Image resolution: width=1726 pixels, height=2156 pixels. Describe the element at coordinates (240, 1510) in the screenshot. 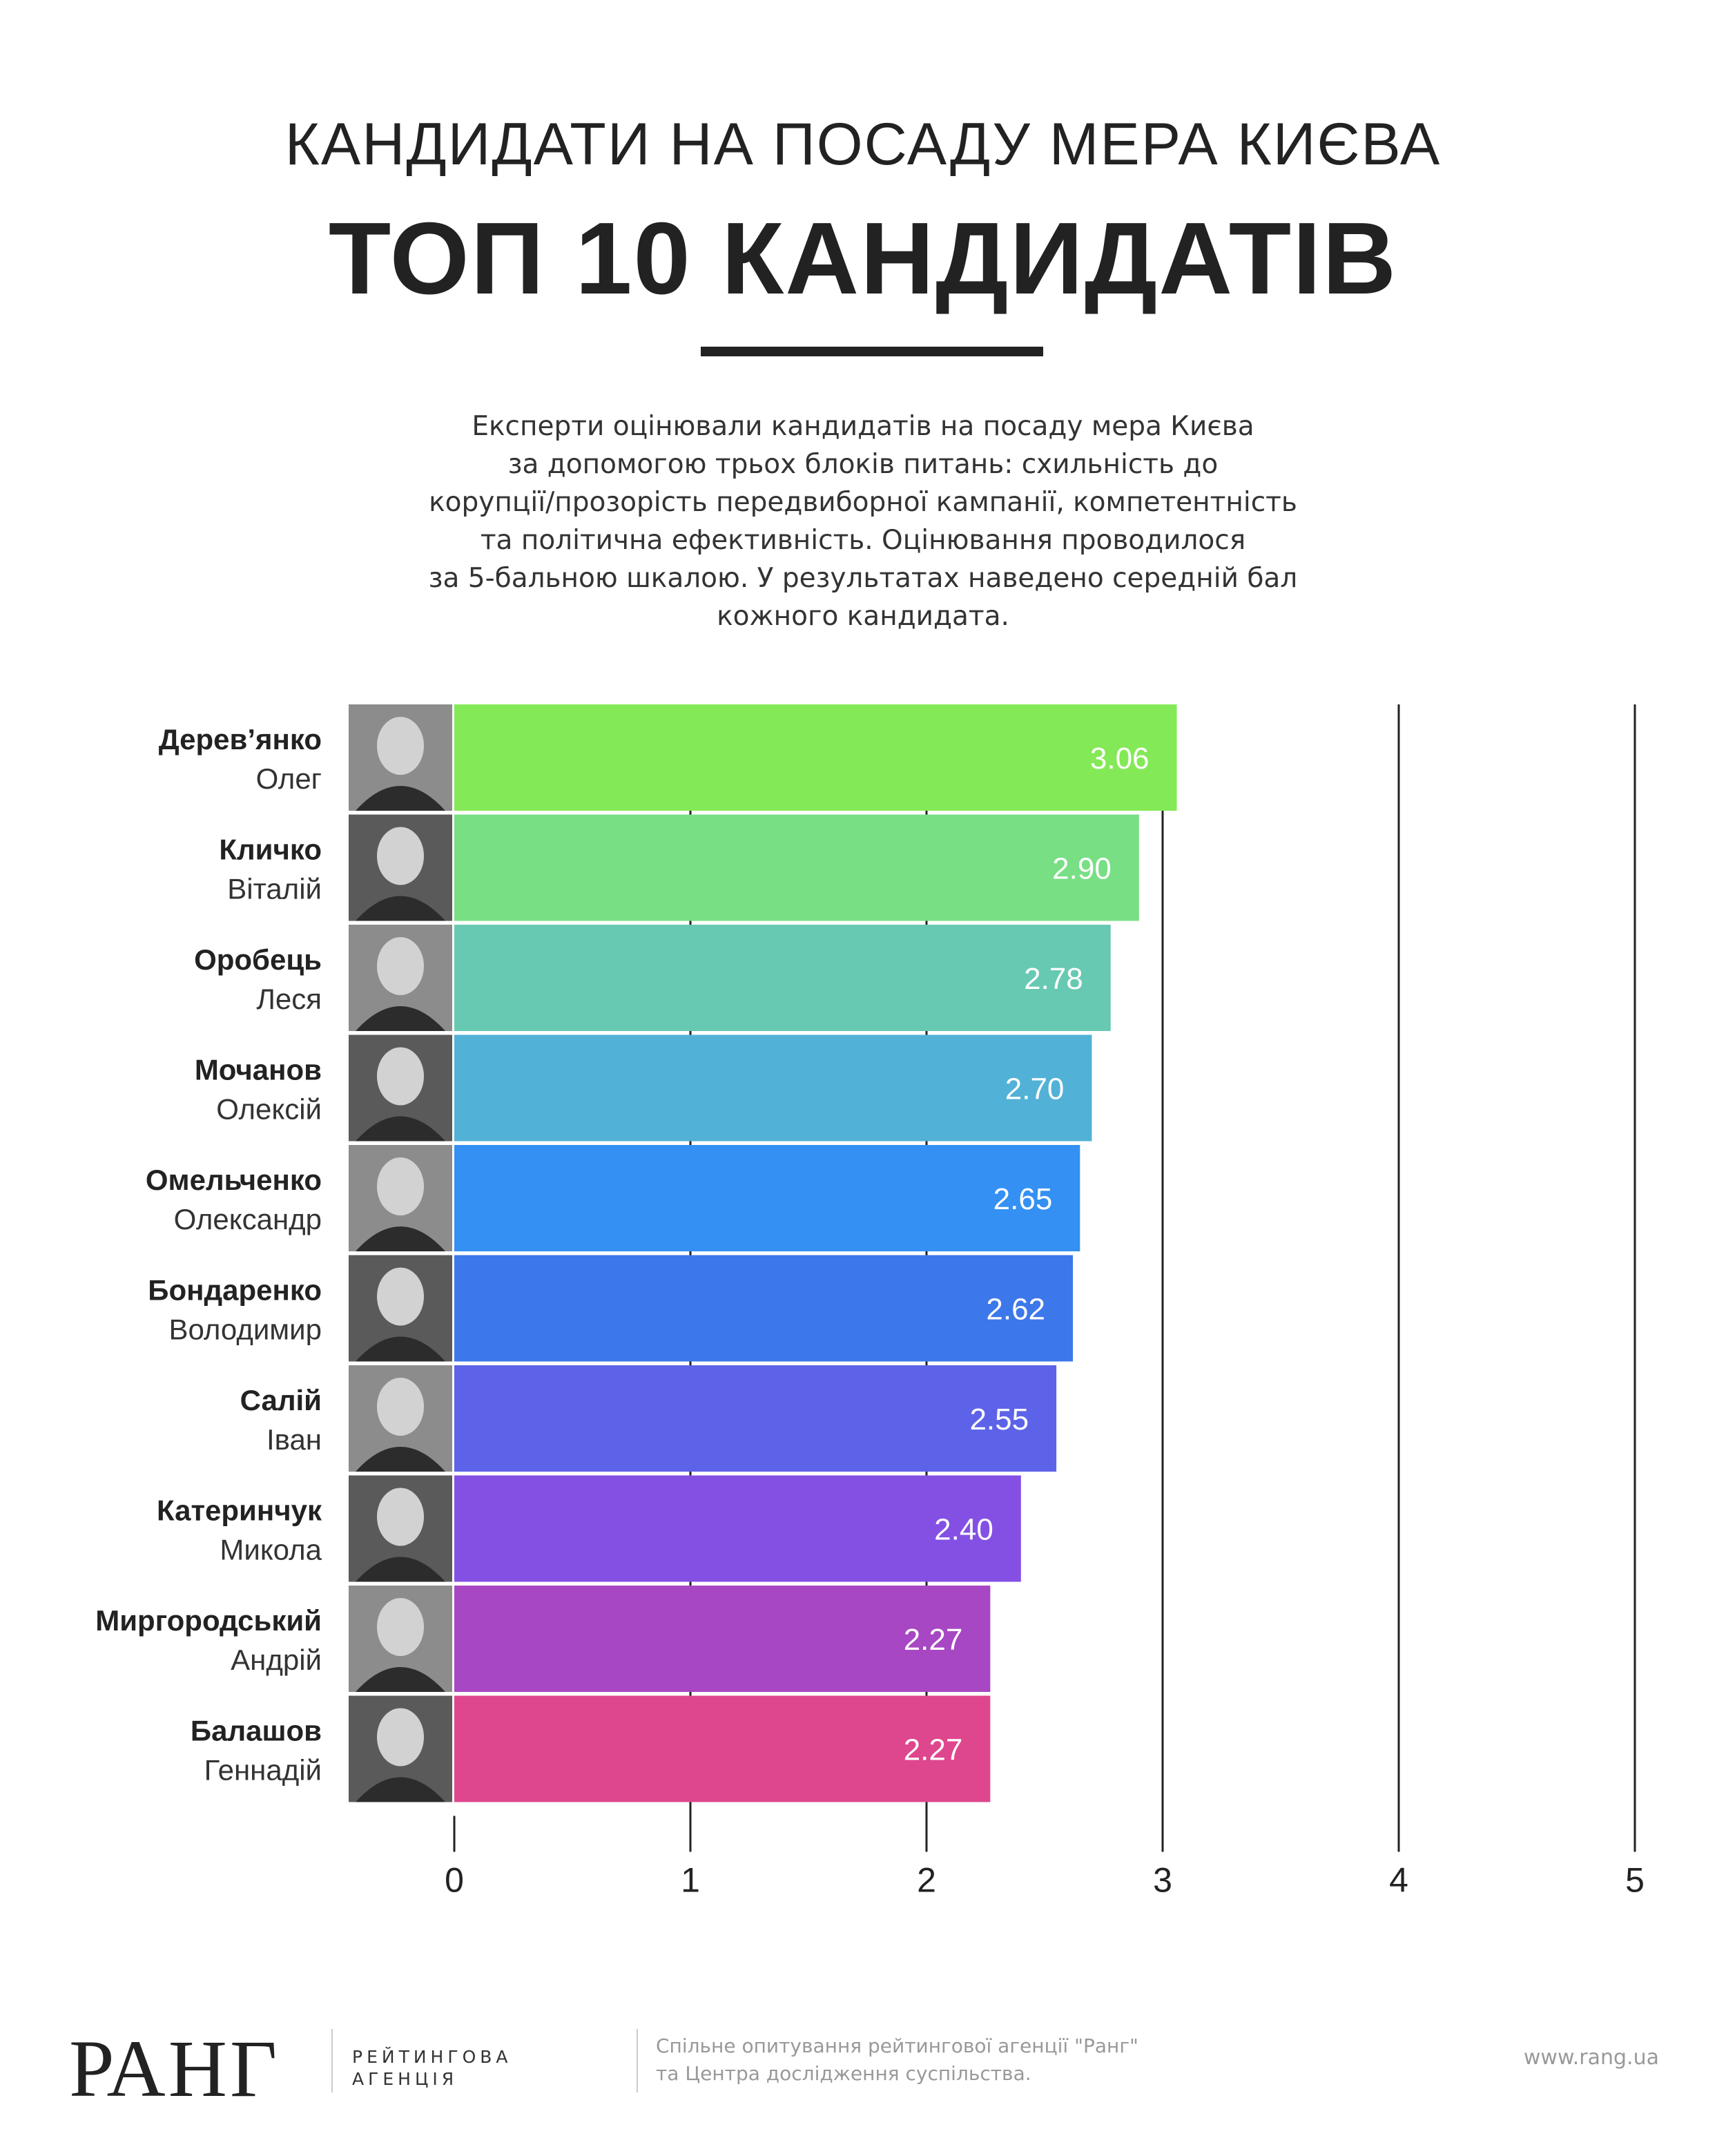

I see `candidate-surname: Катеринчук` at that location.